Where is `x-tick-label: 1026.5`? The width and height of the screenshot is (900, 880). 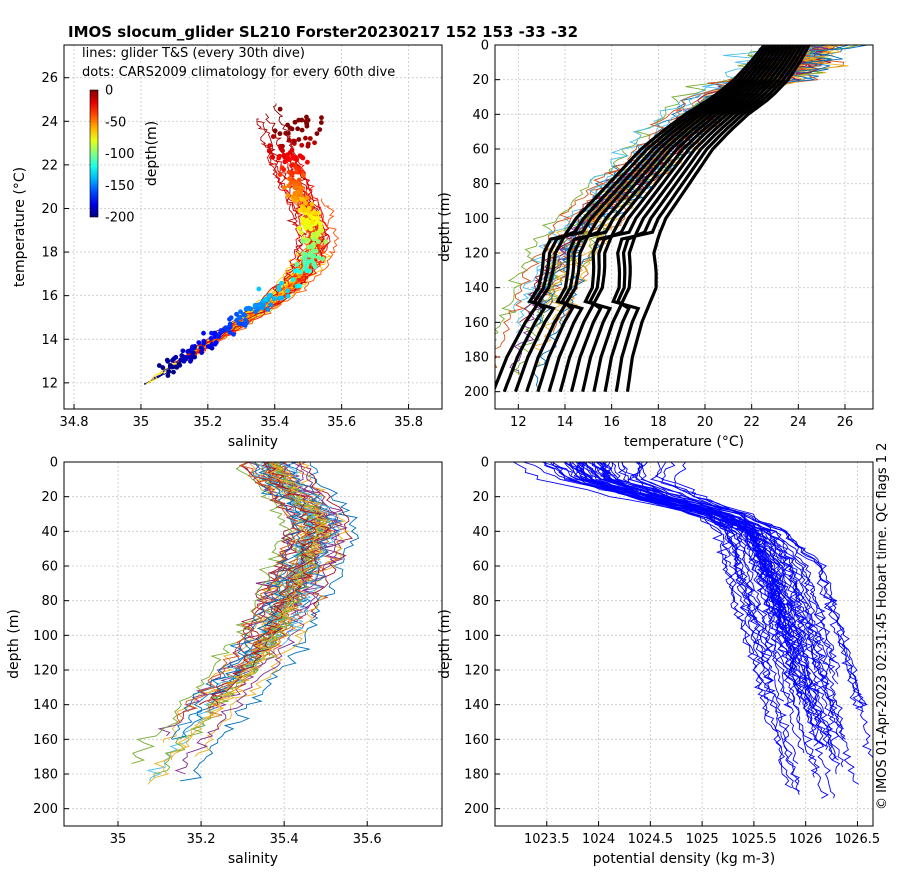
x-tick-label: 1026.5 is located at coordinates (858, 839).